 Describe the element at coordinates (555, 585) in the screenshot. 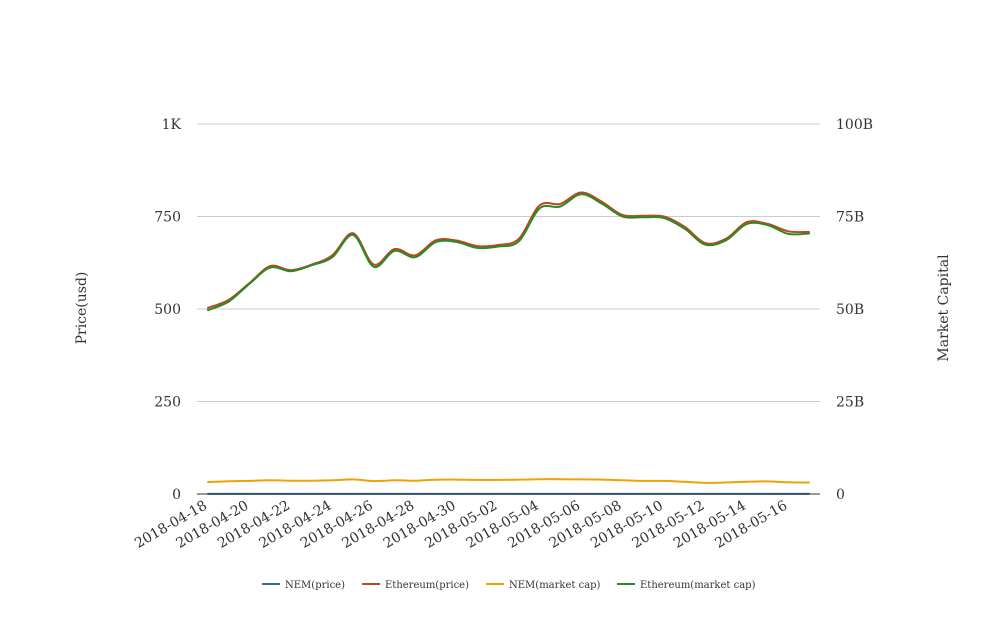

I see `legend-label: NEM(market cap)` at that location.